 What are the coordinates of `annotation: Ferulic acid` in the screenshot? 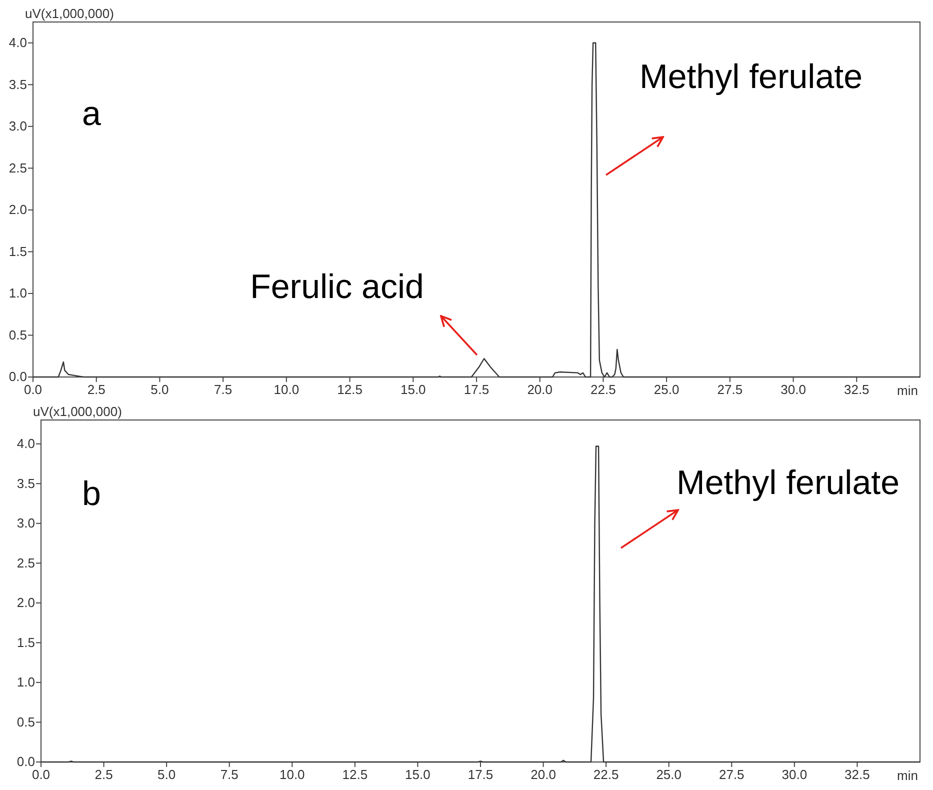 It's located at (337, 287).